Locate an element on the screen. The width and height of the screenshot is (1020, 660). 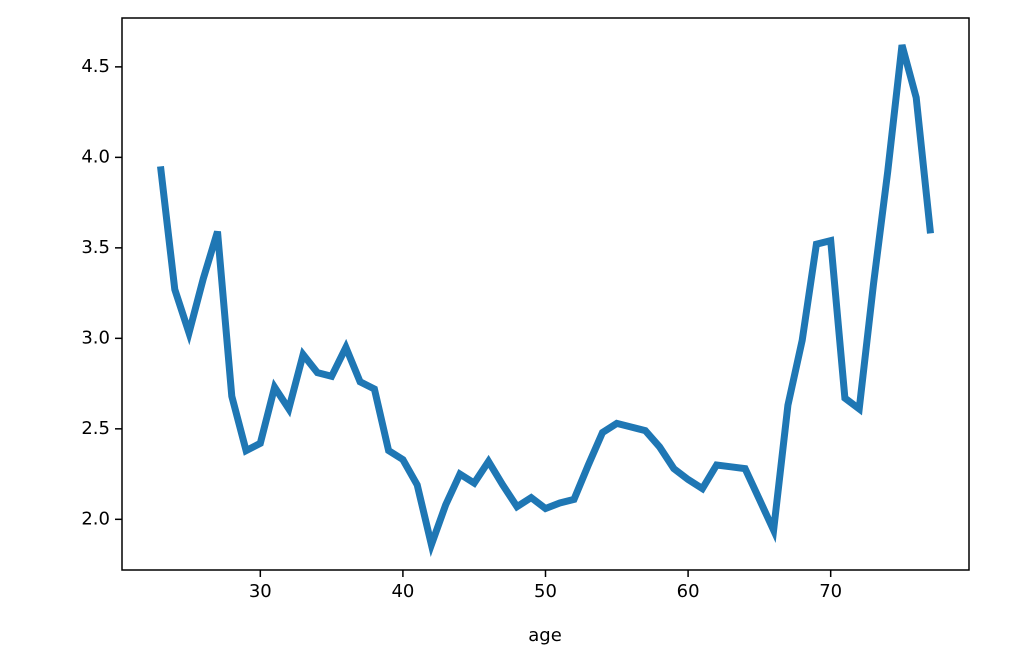
x-tick-label: 50 is located at coordinates (545, 591).